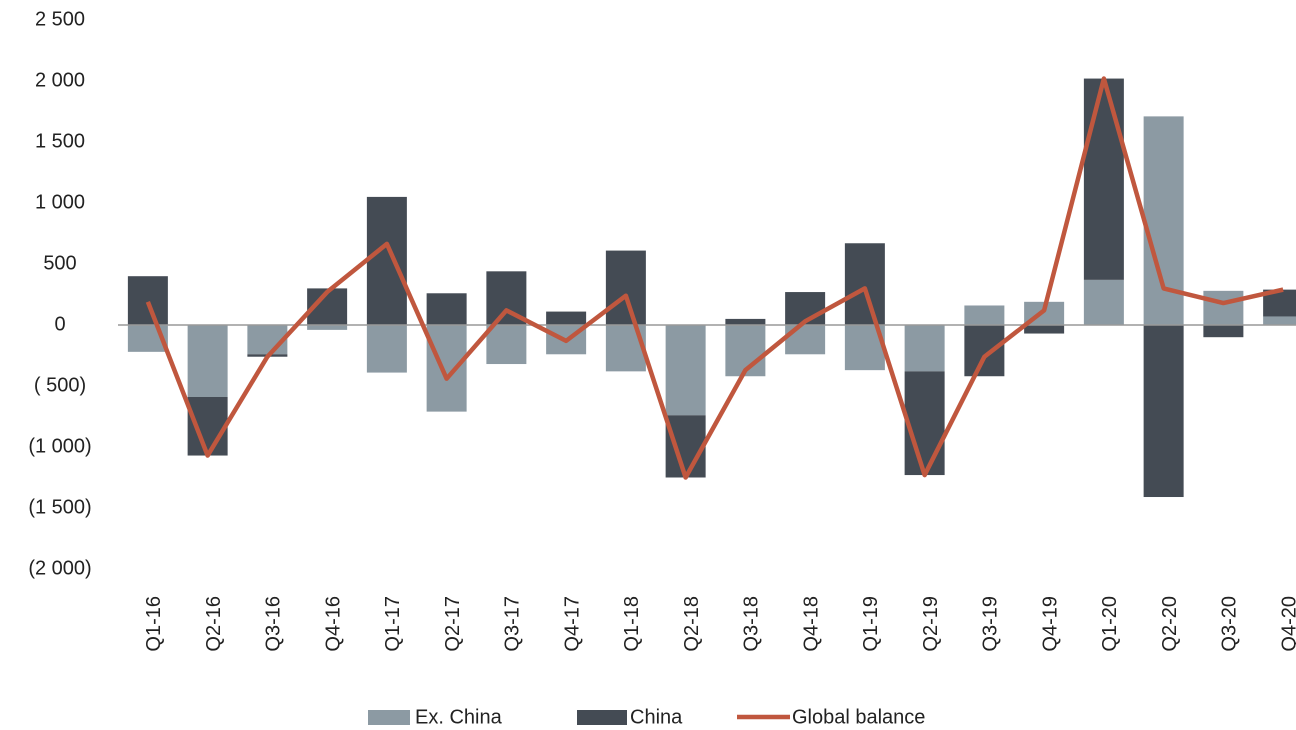  I want to click on x-tick-label: Q3-16, so click(274, 624).